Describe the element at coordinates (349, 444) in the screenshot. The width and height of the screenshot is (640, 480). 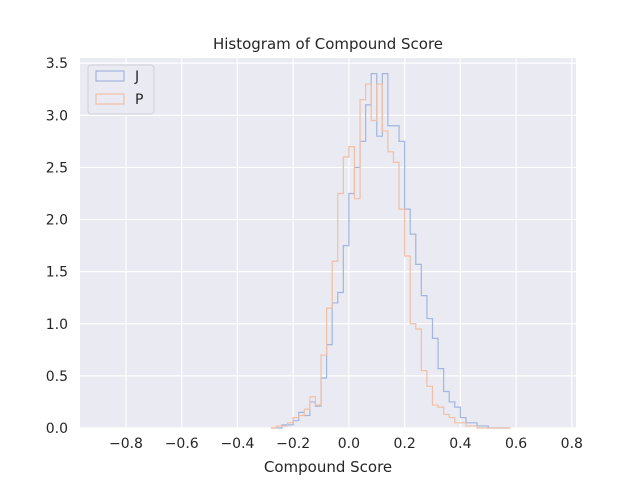
I see `x-tick-label: 0.0` at that location.